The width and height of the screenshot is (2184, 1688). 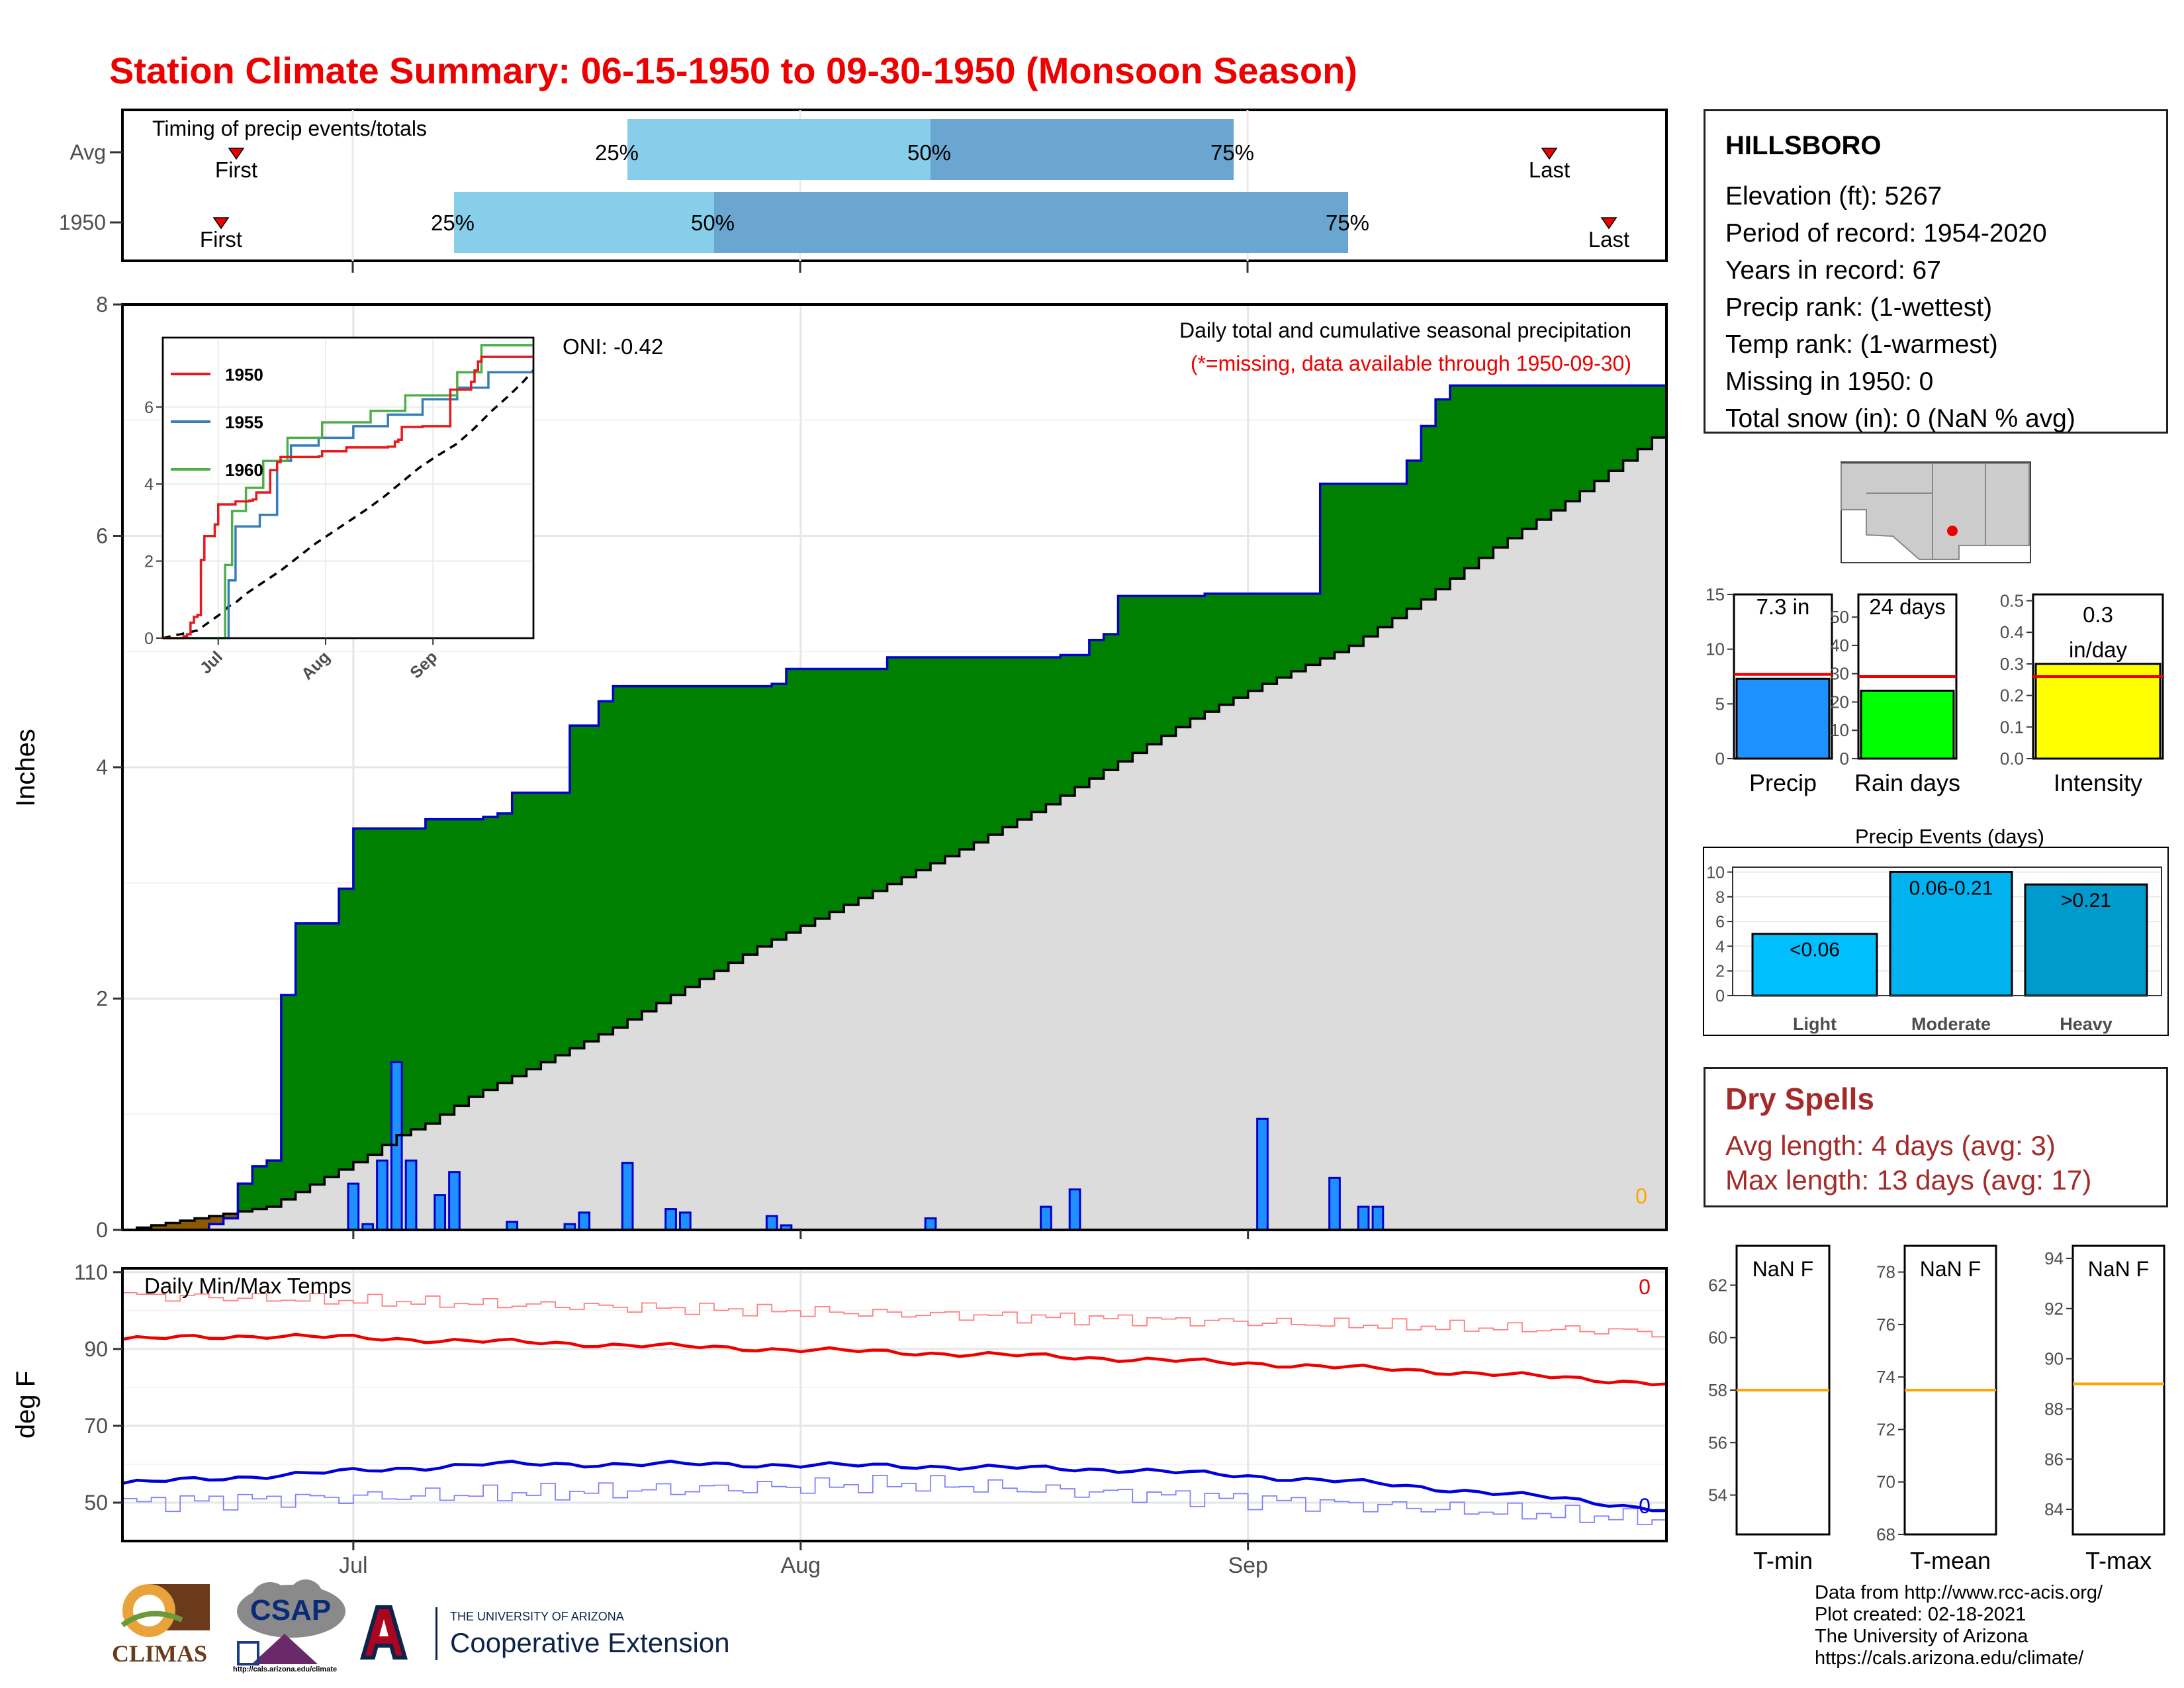 What do you see at coordinates (1936, 512) in the screenshot?
I see `locator-map` at bounding box center [1936, 512].